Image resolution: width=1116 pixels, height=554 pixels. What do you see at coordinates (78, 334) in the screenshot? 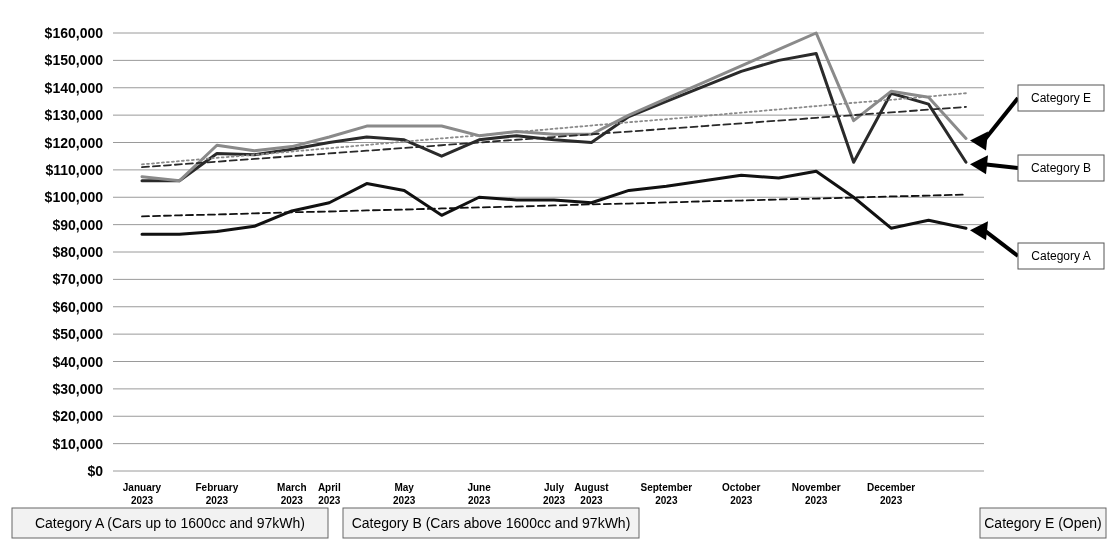
I see `y-tick-label: $50,000` at bounding box center [78, 334].